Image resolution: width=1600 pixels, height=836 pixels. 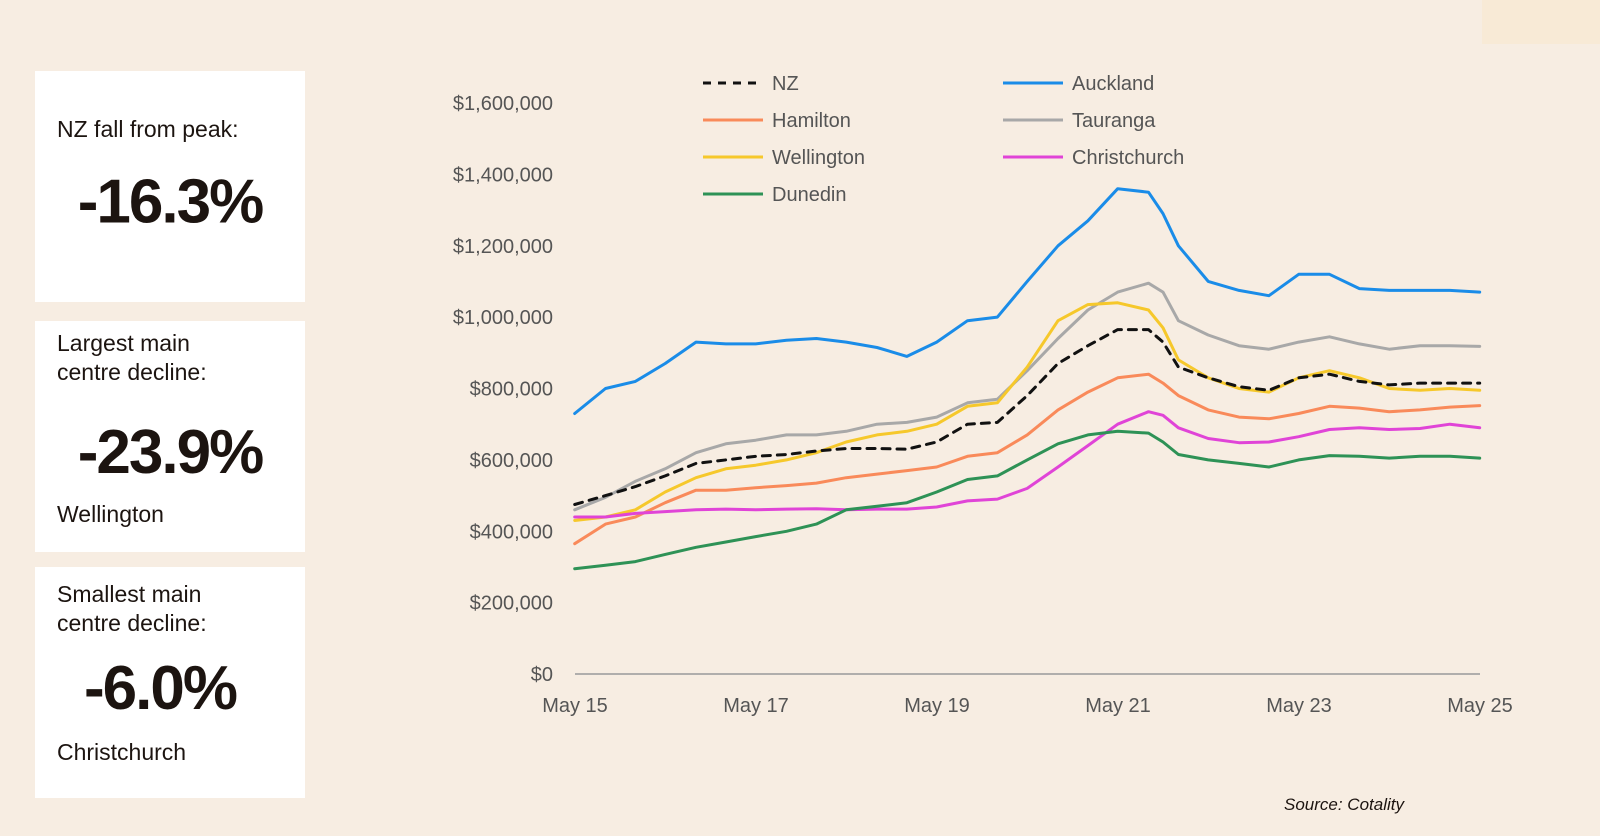 I want to click on legend-label-hamilton: Hamilton, so click(x=811, y=121).